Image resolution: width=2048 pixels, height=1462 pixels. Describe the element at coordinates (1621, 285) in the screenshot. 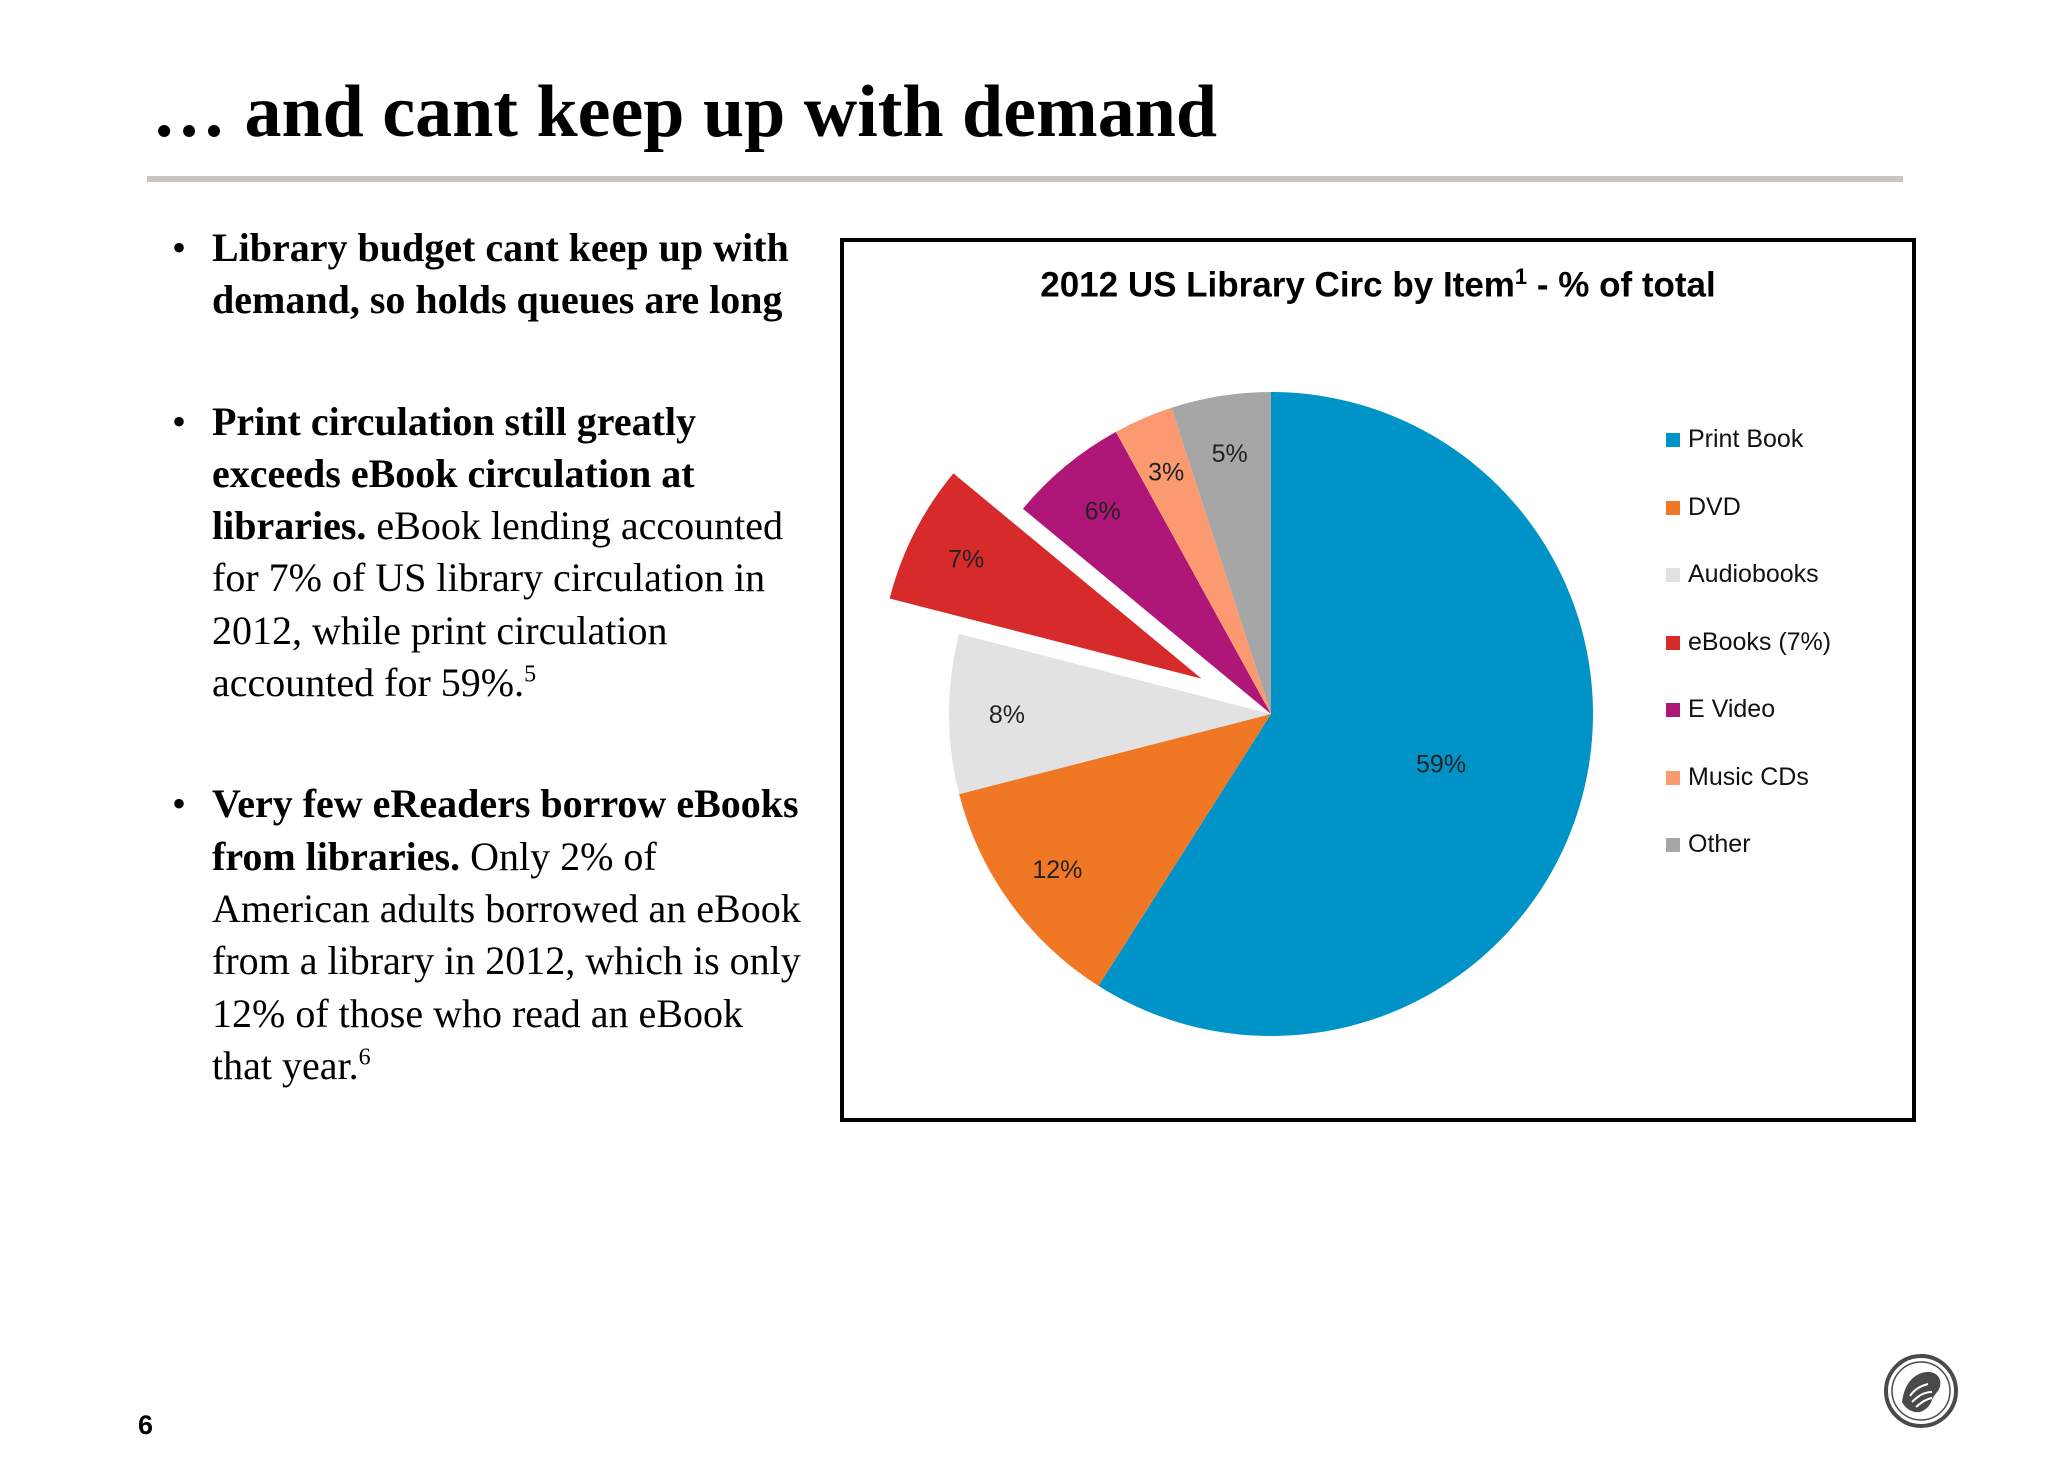

I see `chart-title-suffix: - % of total` at that location.